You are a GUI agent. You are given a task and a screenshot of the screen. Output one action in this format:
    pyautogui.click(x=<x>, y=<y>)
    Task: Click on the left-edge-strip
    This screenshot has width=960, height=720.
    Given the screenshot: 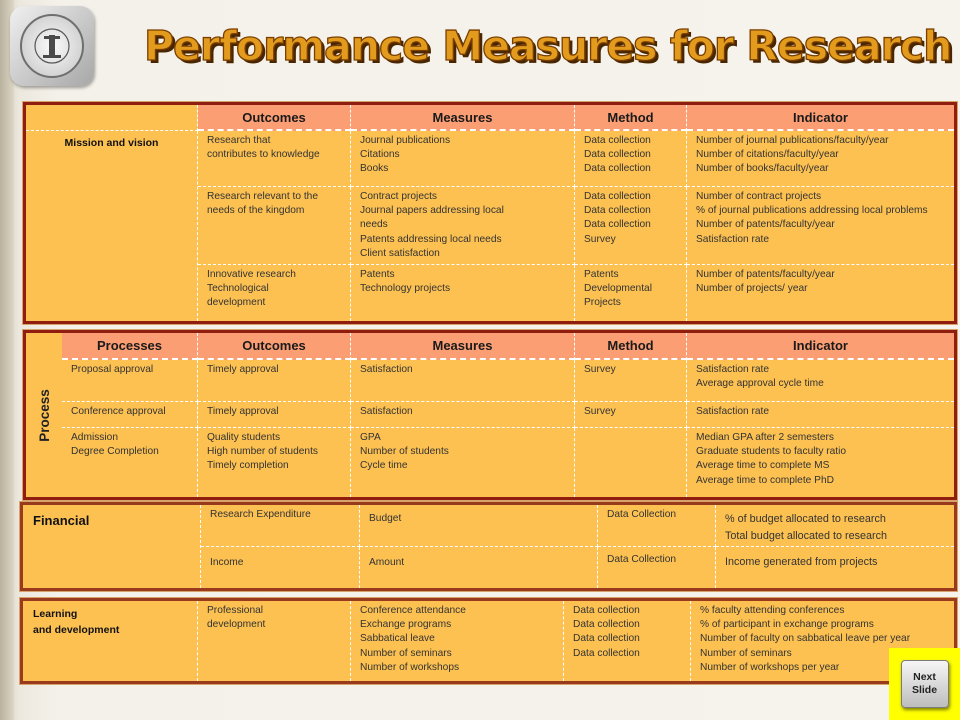 What is the action you would take?
    pyautogui.click(x=7, y=360)
    